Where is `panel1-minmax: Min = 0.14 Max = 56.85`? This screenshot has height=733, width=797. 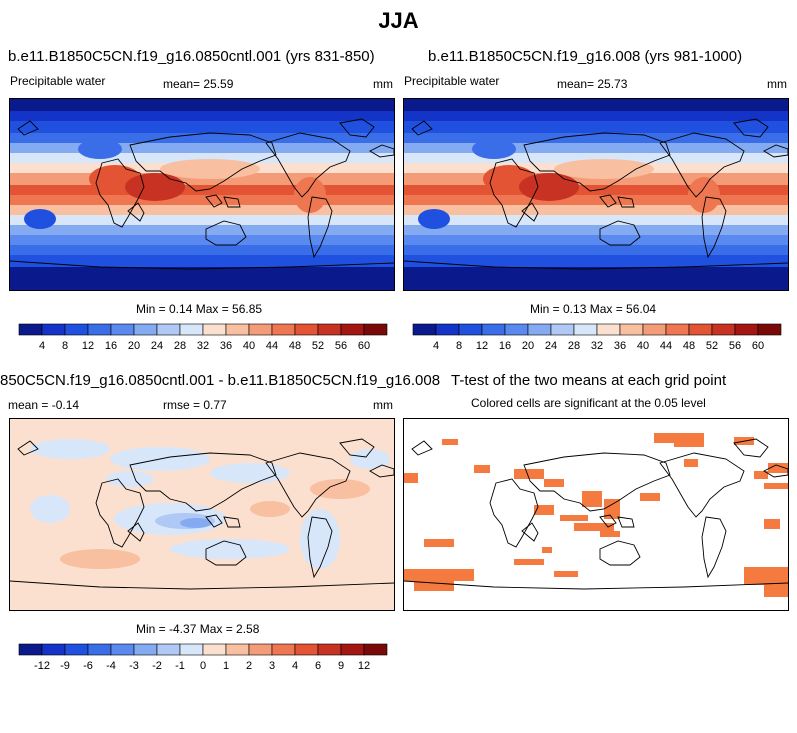 panel1-minmax: Min = 0.14 Max = 56.85 is located at coordinates (199, 309).